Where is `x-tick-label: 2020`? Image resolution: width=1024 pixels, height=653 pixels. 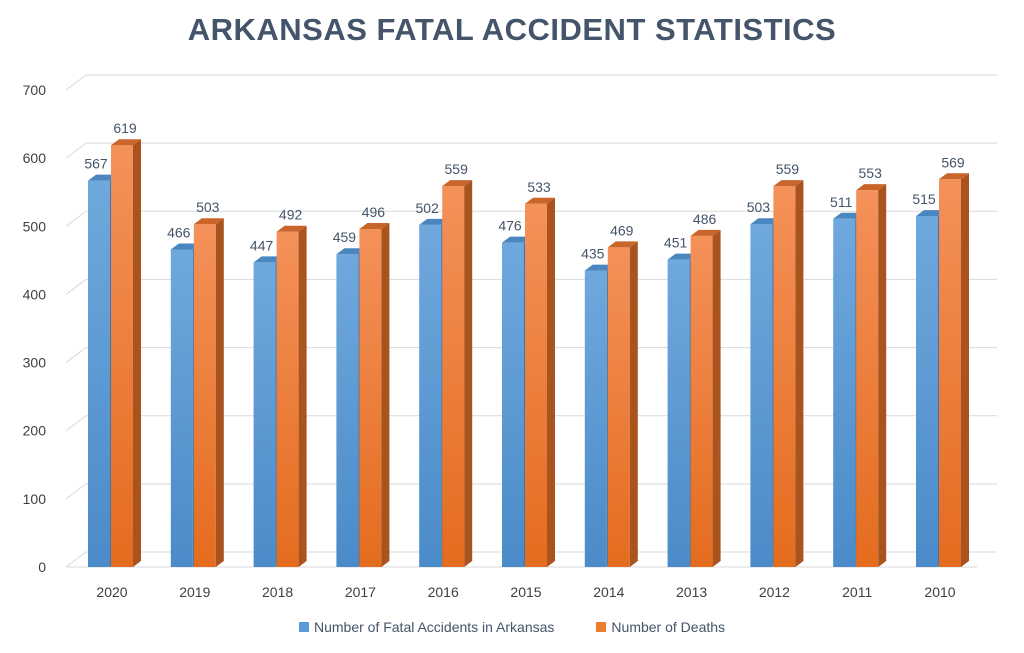
x-tick-label: 2020 is located at coordinates (111, 592).